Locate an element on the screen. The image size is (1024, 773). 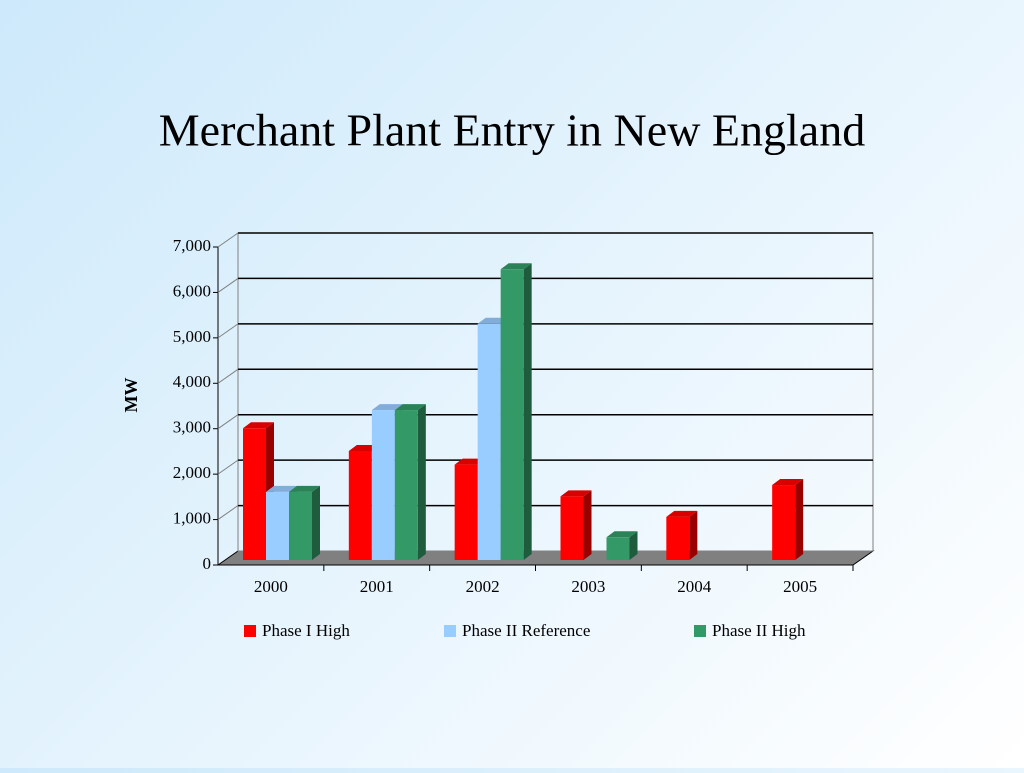
x-tick-label: 2004 is located at coordinates (694, 586).